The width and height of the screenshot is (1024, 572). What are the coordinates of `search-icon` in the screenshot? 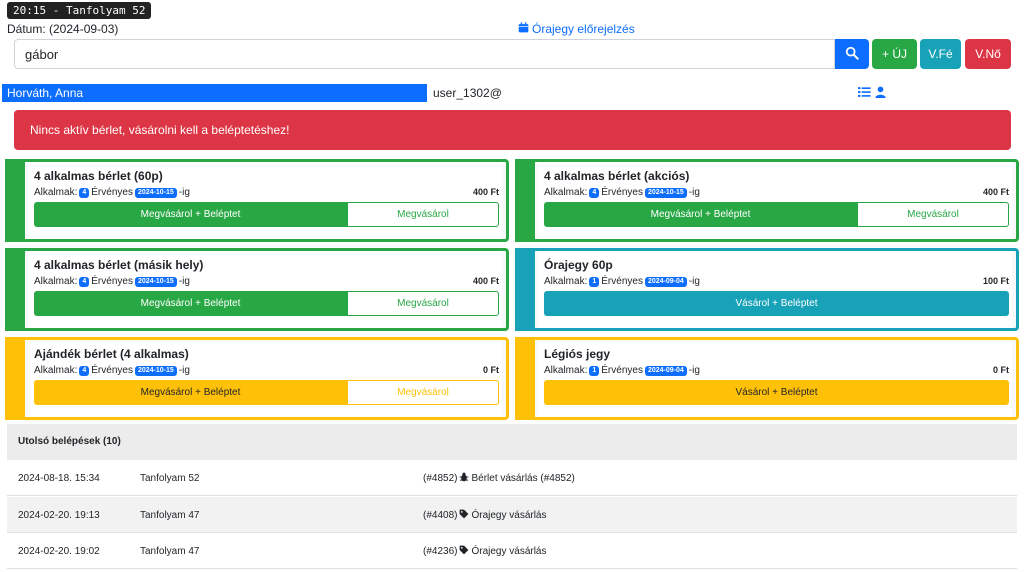 It's located at (852, 54).